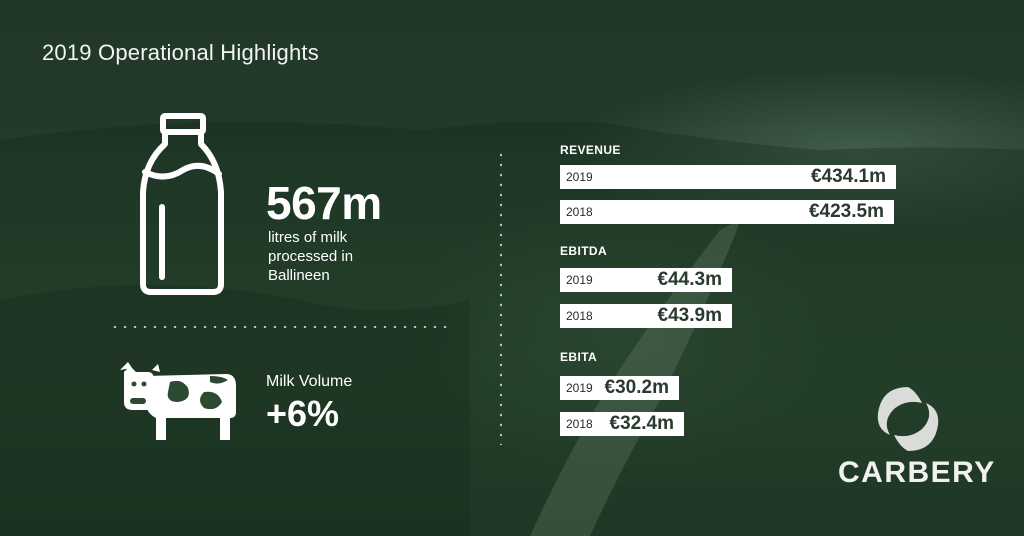 The height and width of the screenshot is (536, 1024). Describe the element at coordinates (728, 177) in the screenshot. I see `bar-revenue-2019: 2019 €434.1m` at that location.